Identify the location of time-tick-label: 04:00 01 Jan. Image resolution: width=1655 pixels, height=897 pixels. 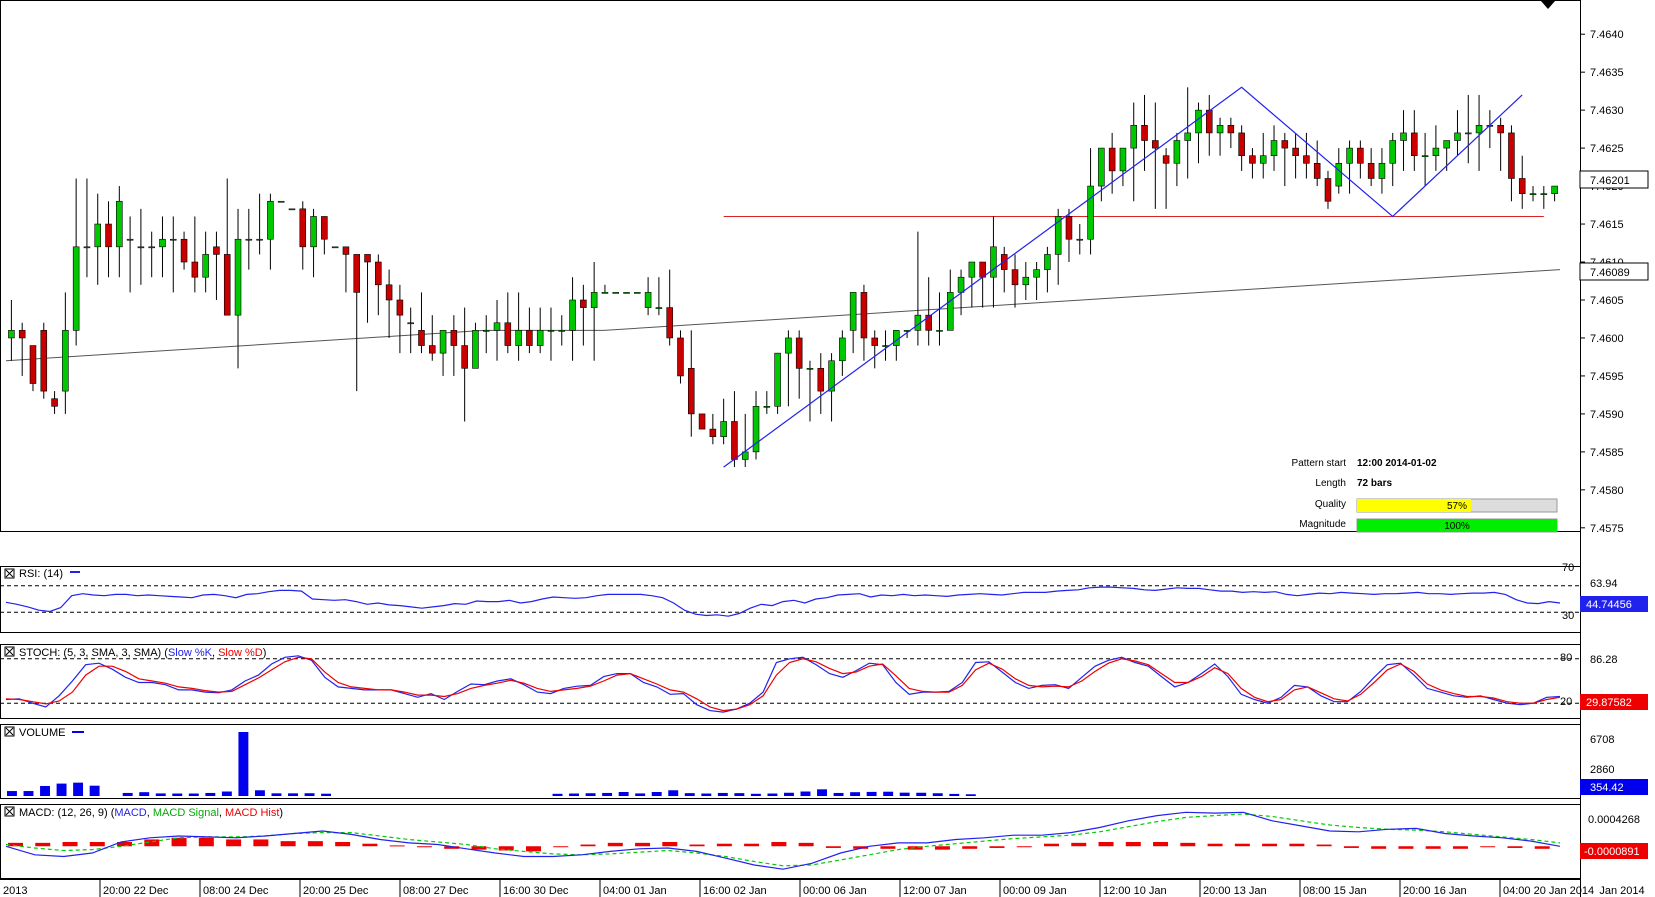
(635, 891).